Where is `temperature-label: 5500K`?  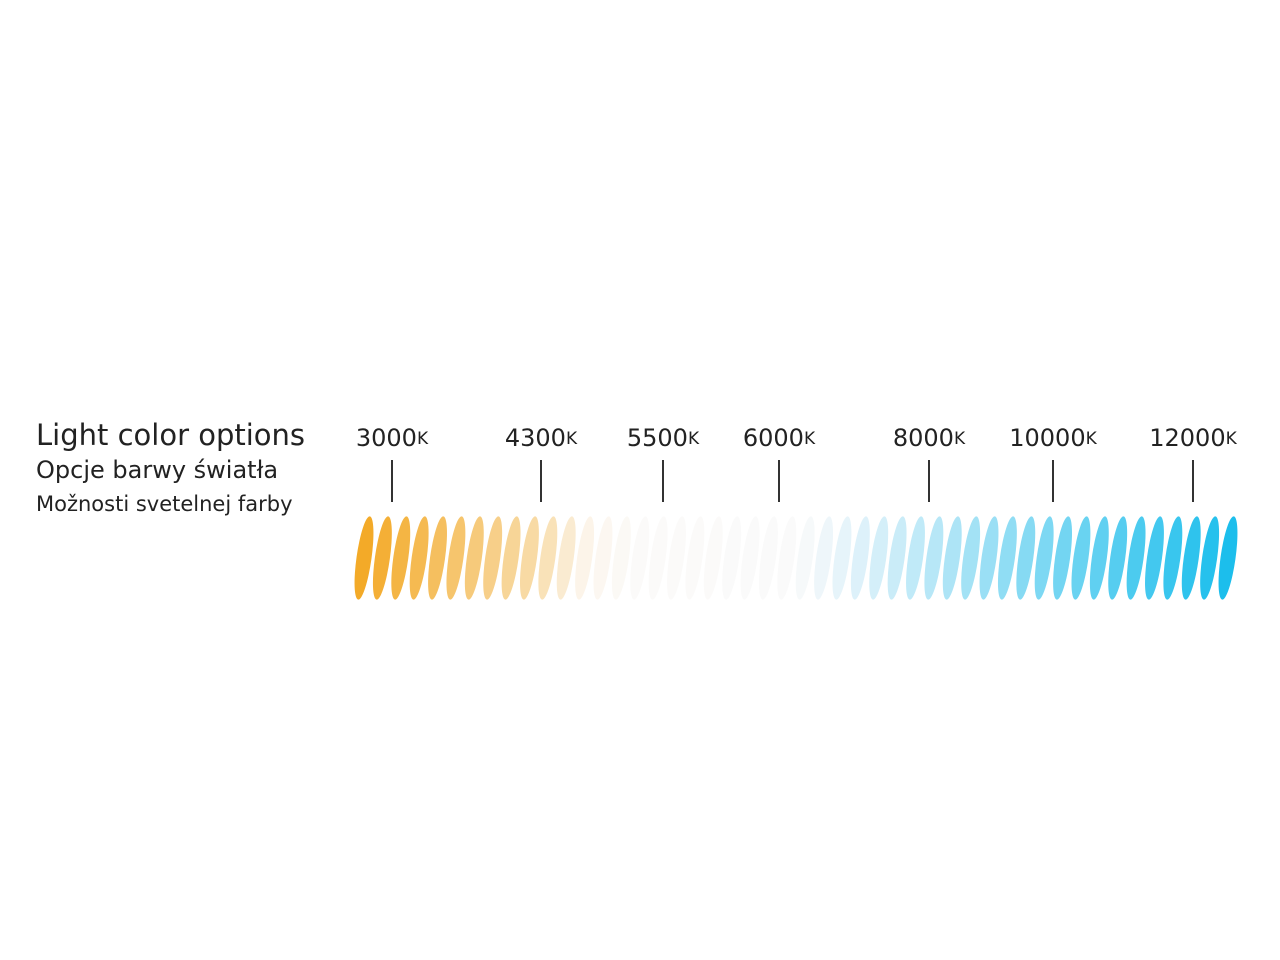
temperature-label: 5500K is located at coordinates (663, 438).